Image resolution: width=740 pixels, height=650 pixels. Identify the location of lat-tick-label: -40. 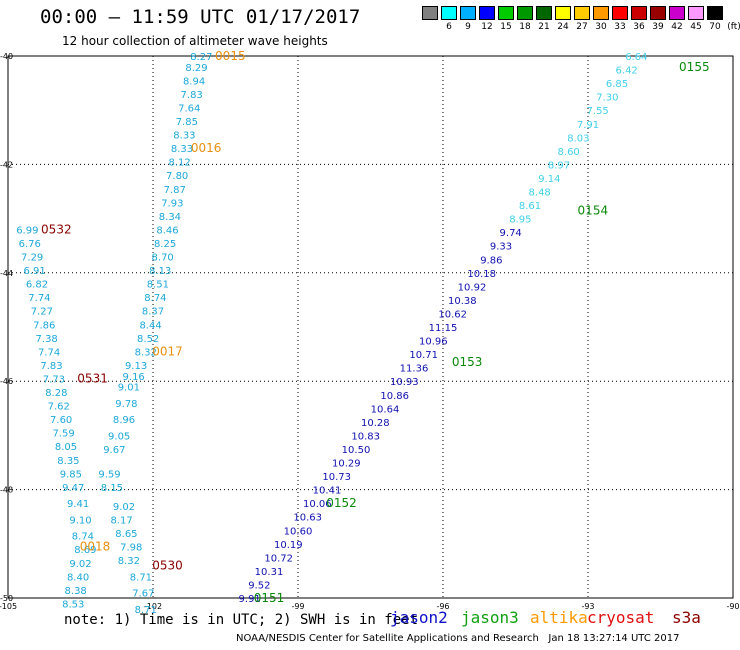
(6, 56).